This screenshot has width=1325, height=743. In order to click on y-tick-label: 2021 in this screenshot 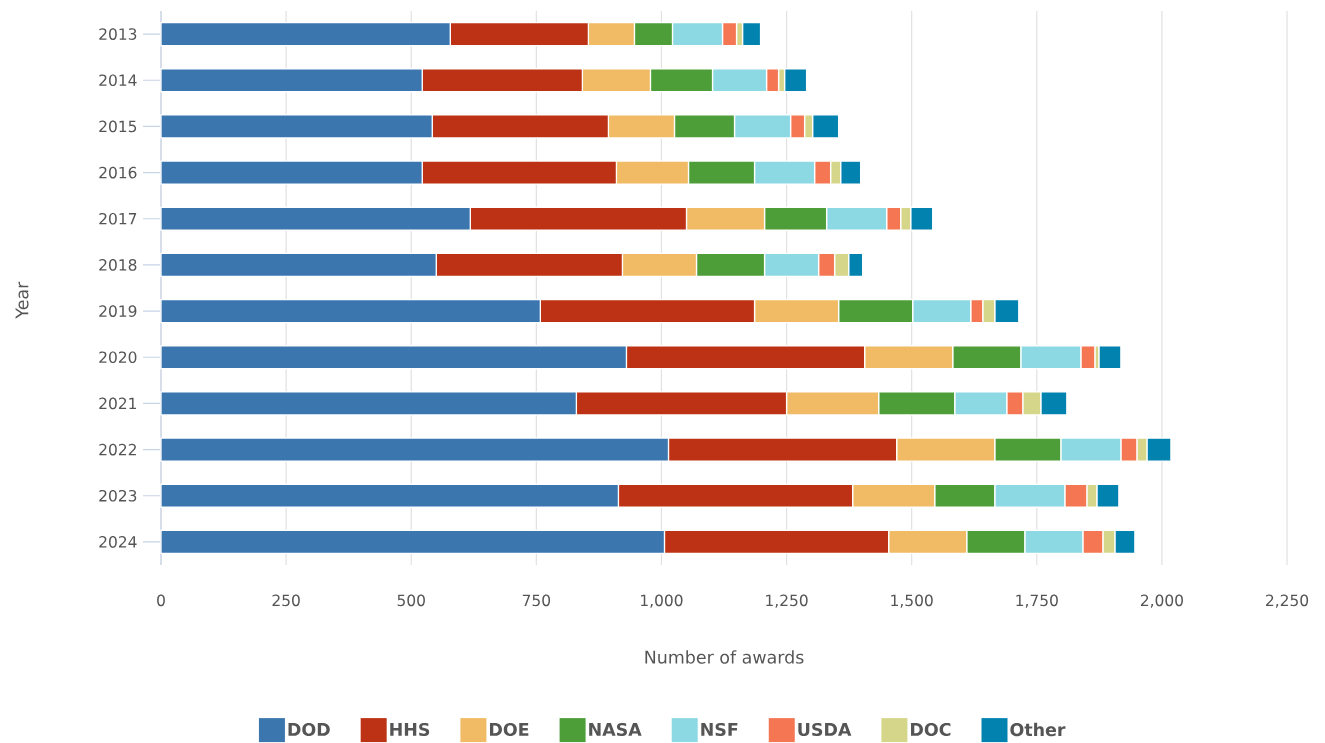, I will do `click(118, 403)`.